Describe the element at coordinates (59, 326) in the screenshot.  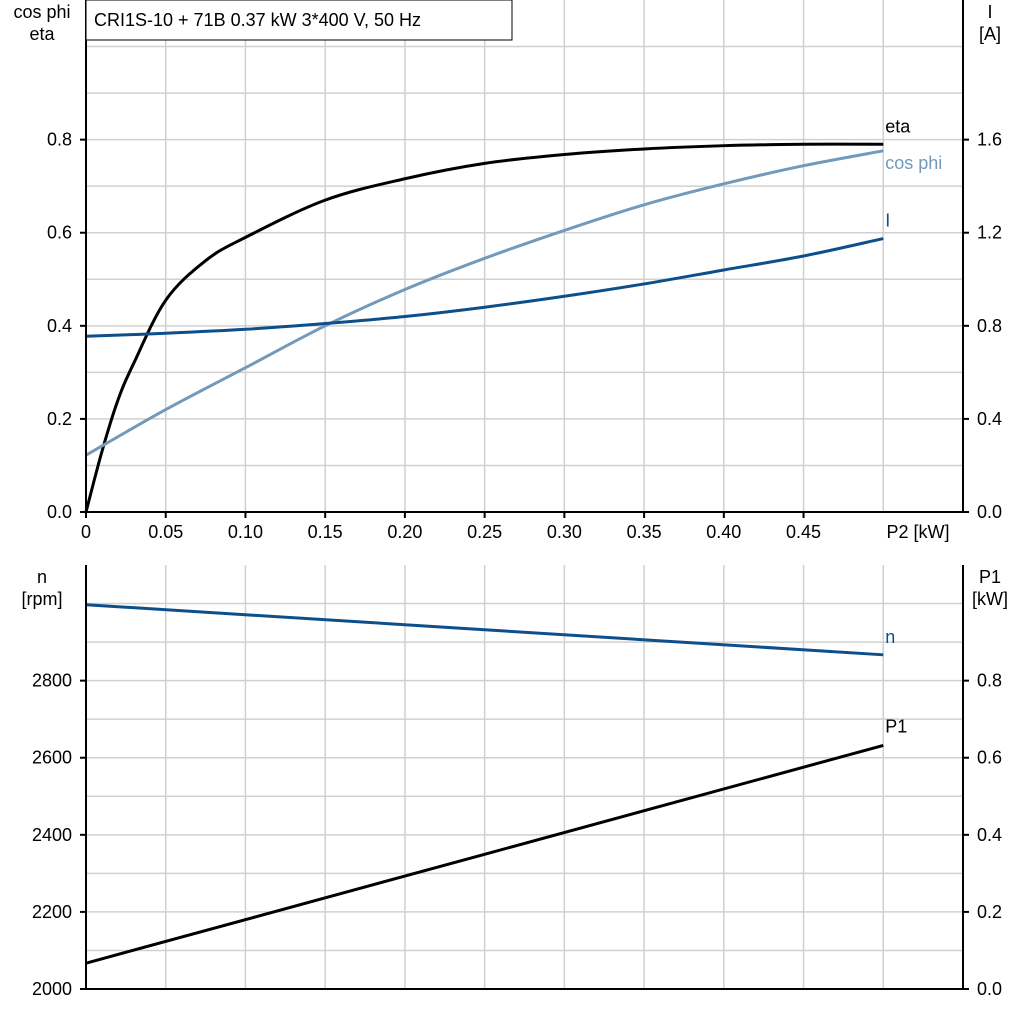
I see `y-tick-label-left: 0.4` at that location.